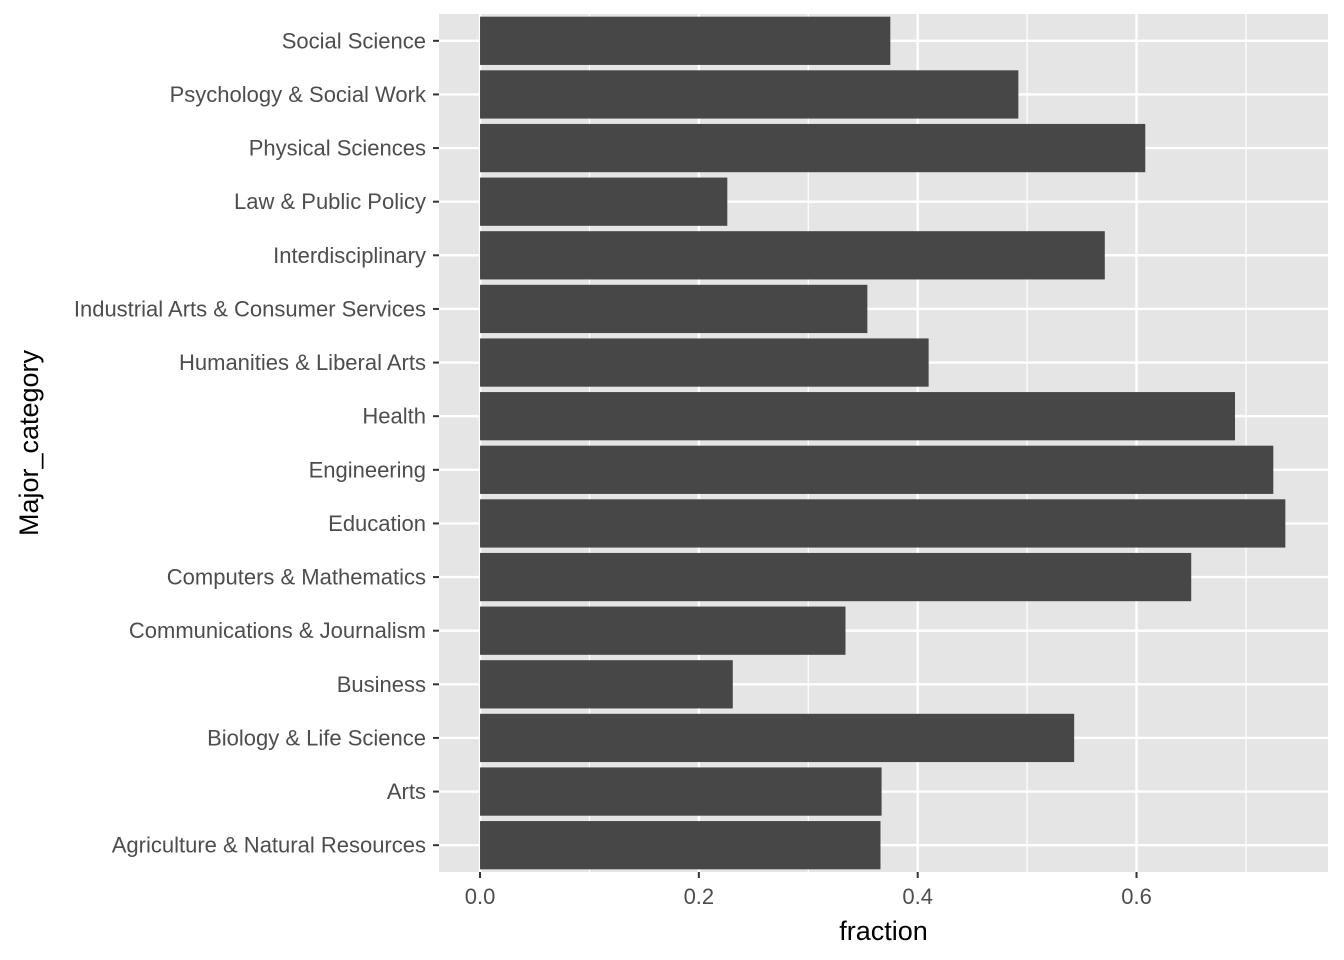 This screenshot has width=1344, height=960. I want to click on y-tick-label: Industrial Arts & Consumer Services, so click(250, 308).